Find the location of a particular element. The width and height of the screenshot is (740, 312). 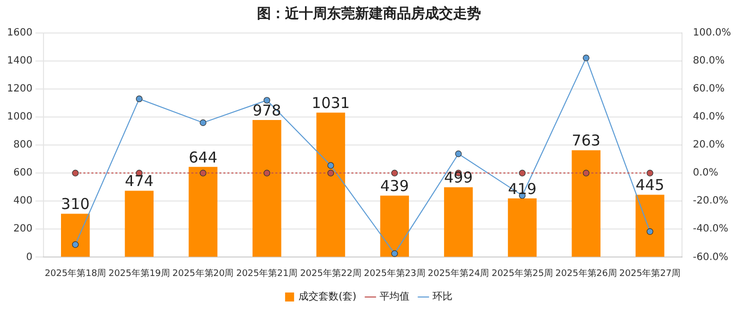

x-tick-label: 2025年第27周 is located at coordinates (650, 273).